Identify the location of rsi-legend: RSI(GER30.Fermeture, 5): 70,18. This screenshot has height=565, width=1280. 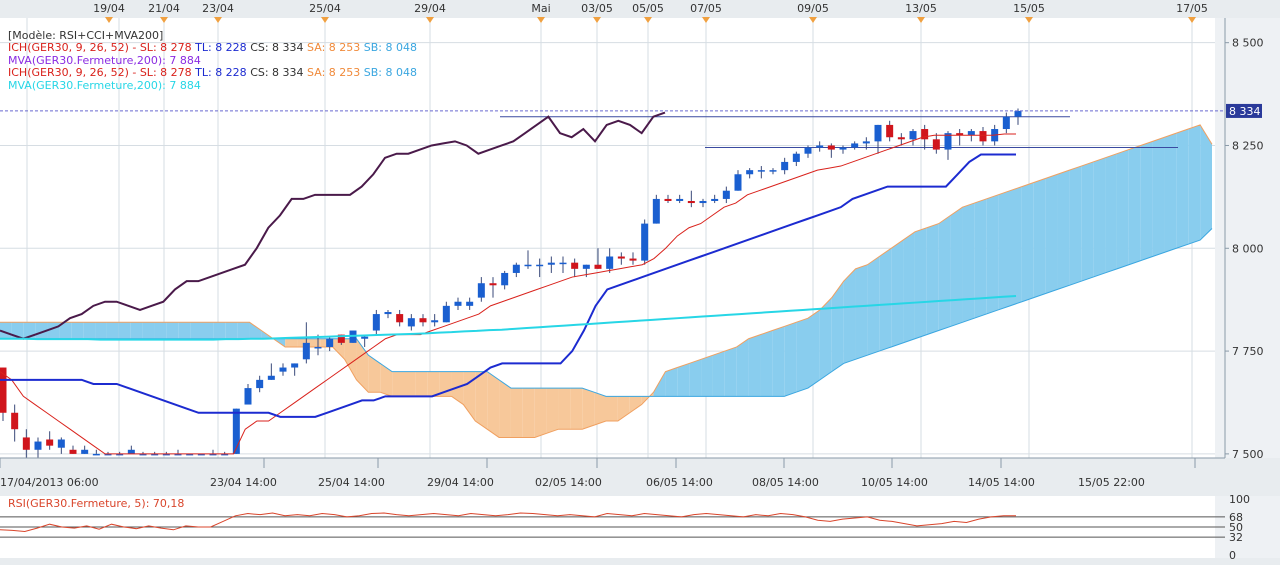
(96, 503).